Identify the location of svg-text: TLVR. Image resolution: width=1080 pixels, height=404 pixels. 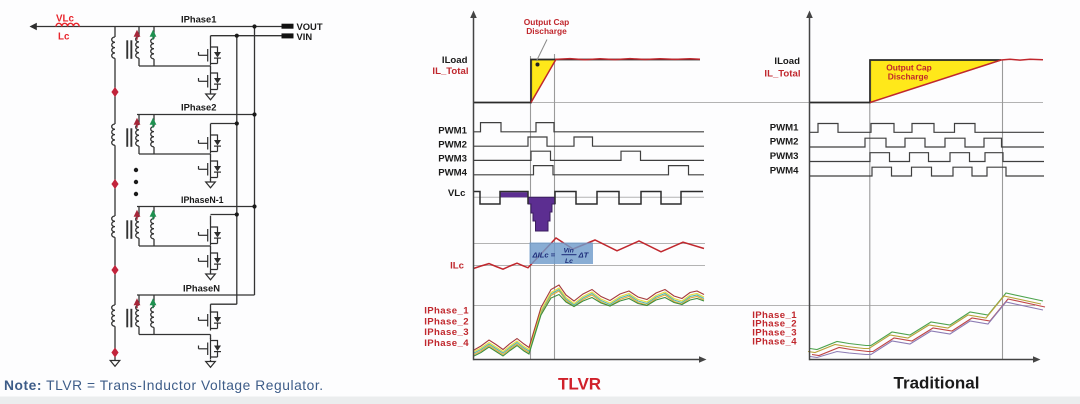
(579, 384).